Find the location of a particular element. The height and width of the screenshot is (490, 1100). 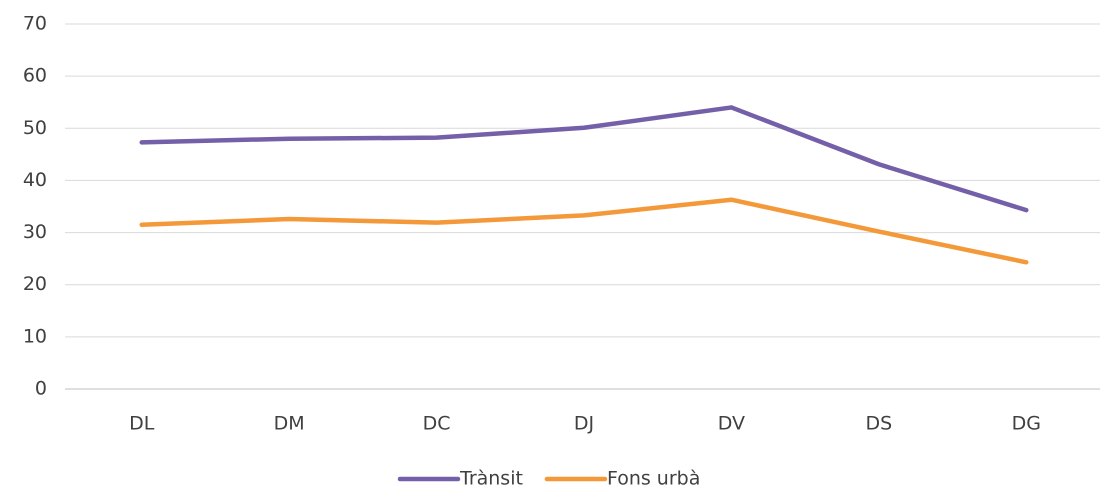

x-tick-label: DM is located at coordinates (289, 424).